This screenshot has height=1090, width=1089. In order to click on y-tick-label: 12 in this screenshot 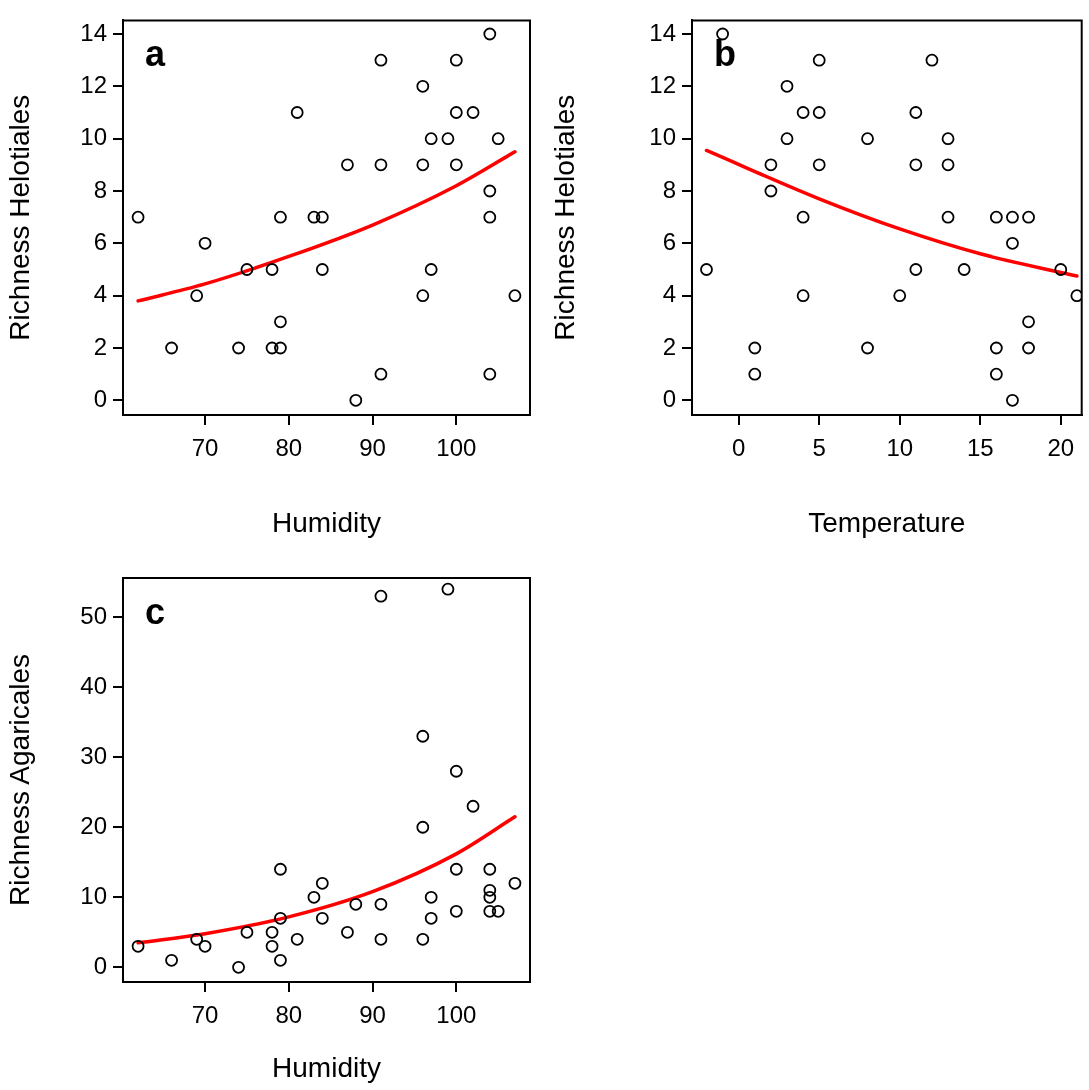, I will do `click(662, 84)`.